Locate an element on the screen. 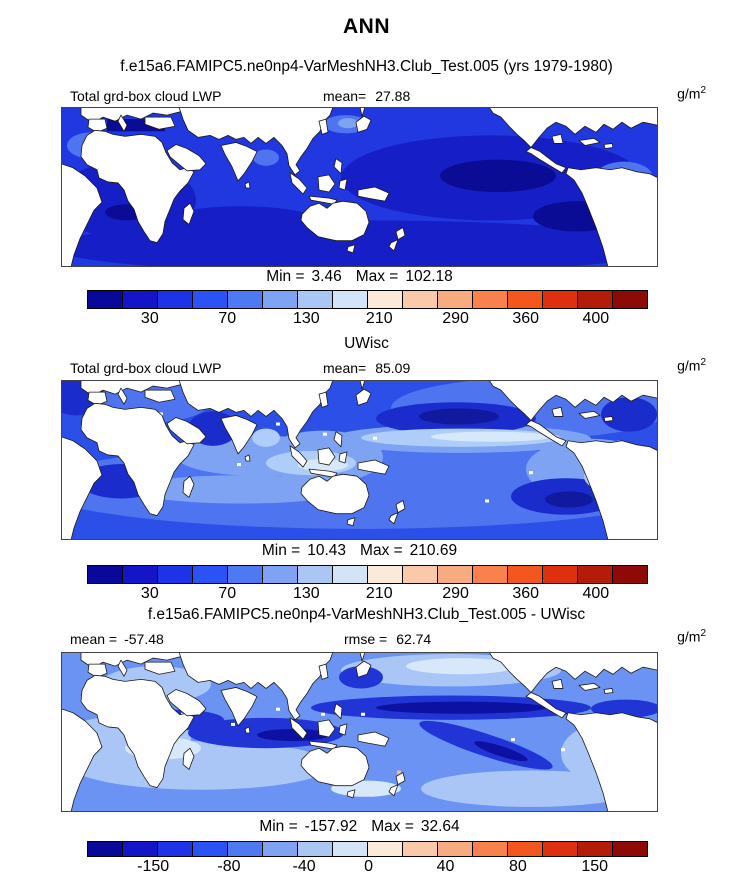  panel3-rmse-value: 62.74 is located at coordinates (414, 639).